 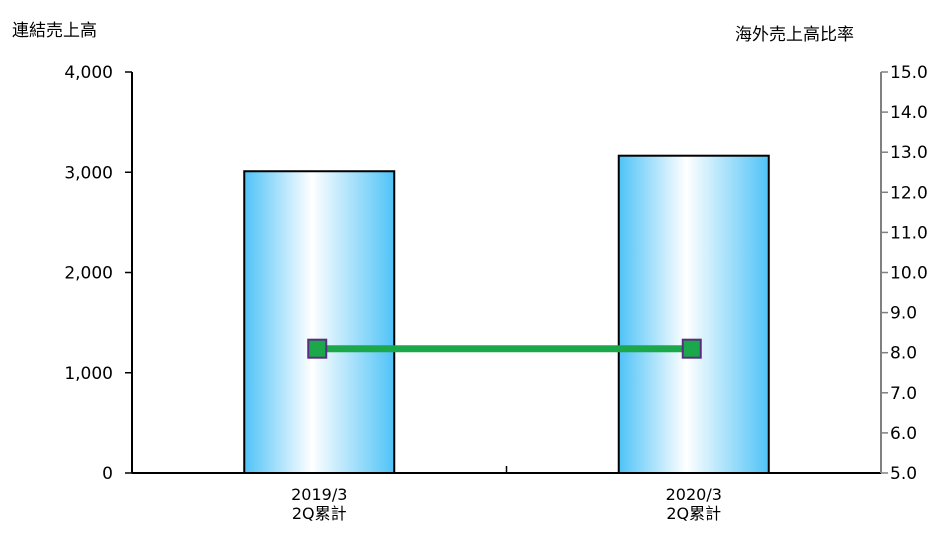 I want to click on right-tick-label: 6.0, so click(x=903, y=434).